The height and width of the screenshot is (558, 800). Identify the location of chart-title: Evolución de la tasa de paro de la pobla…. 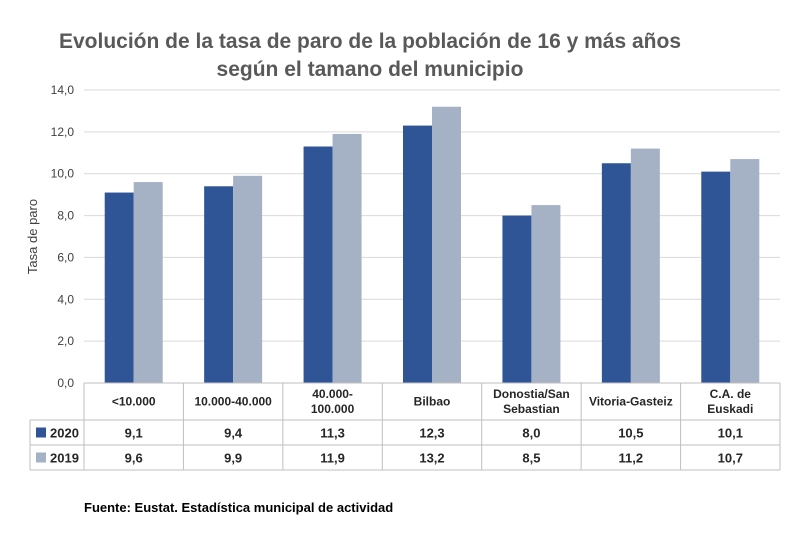
(370, 56).